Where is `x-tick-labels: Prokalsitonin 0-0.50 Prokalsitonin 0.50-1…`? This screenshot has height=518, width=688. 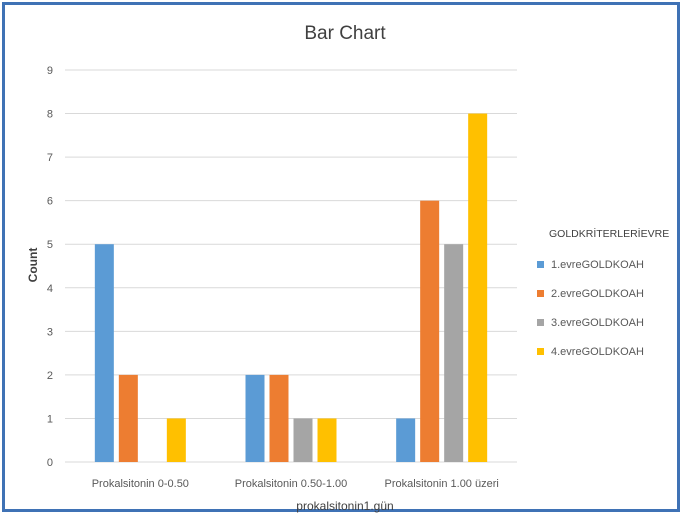 x-tick-labels: Prokalsitonin 0-0.50 Prokalsitonin 0.50-1… is located at coordinates (295, 484).